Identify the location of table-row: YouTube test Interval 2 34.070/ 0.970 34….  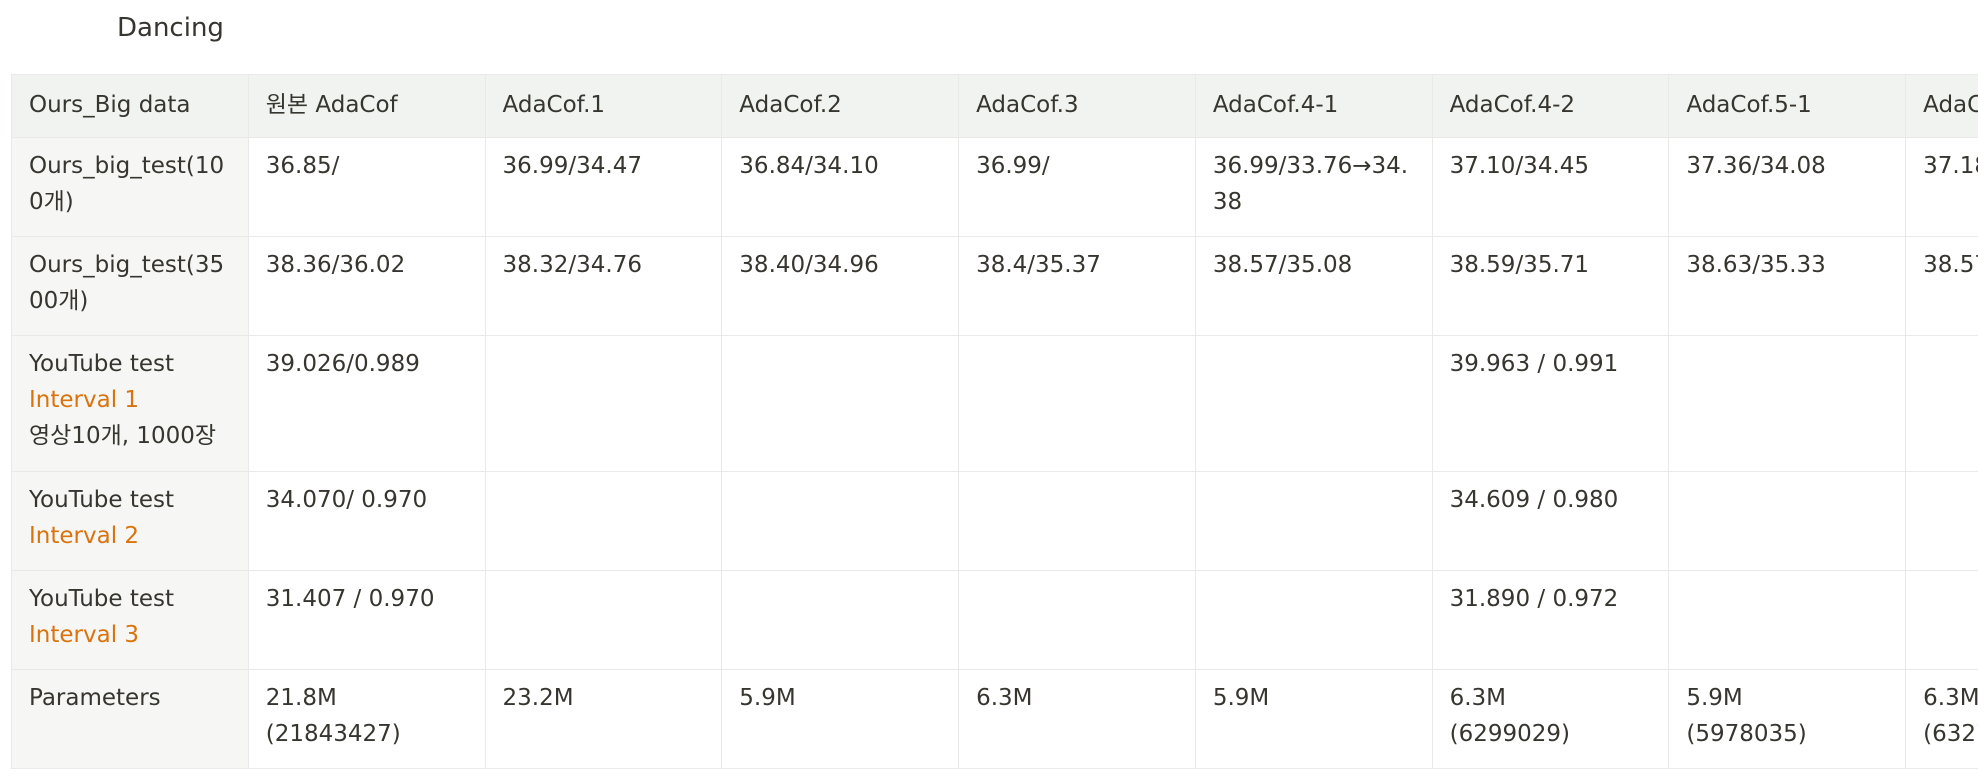
(994, 521).